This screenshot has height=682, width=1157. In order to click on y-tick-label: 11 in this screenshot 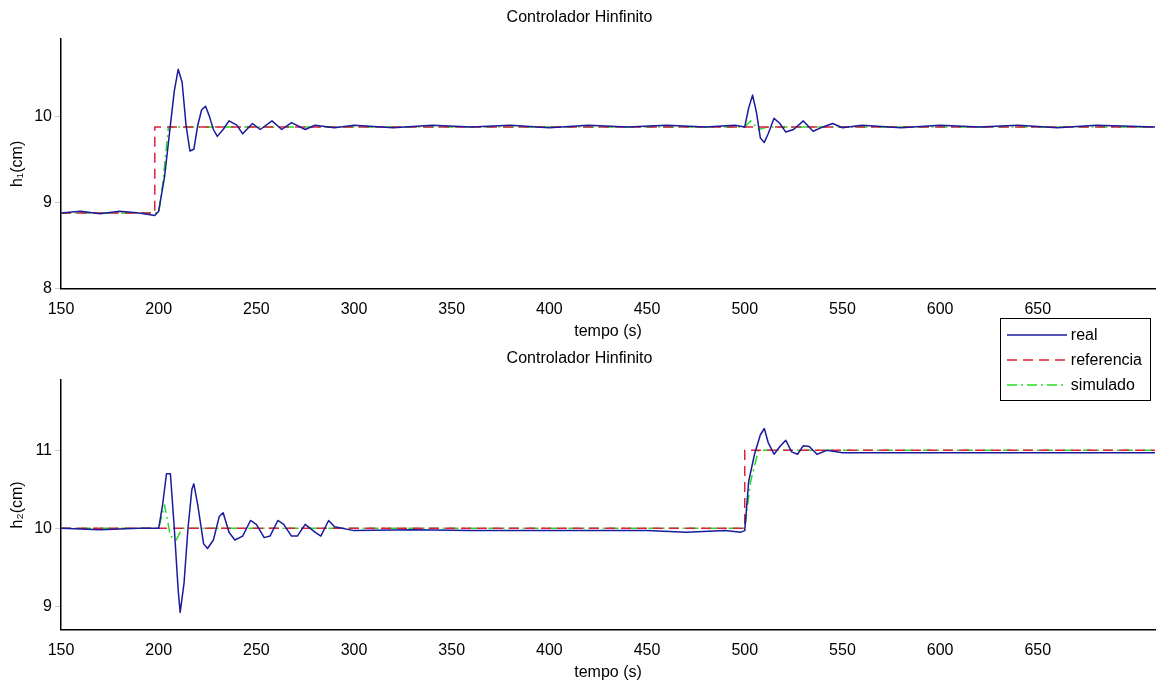, I will do `click(44, 449)`.